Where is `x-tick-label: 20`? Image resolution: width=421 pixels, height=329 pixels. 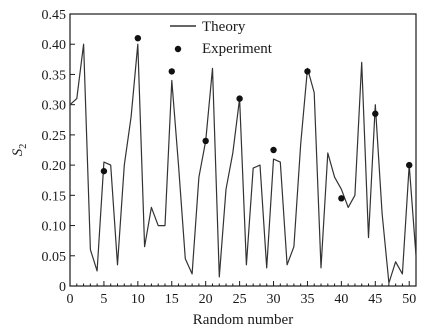
x-tick-label: 20 is located at coordinates (206, 299).